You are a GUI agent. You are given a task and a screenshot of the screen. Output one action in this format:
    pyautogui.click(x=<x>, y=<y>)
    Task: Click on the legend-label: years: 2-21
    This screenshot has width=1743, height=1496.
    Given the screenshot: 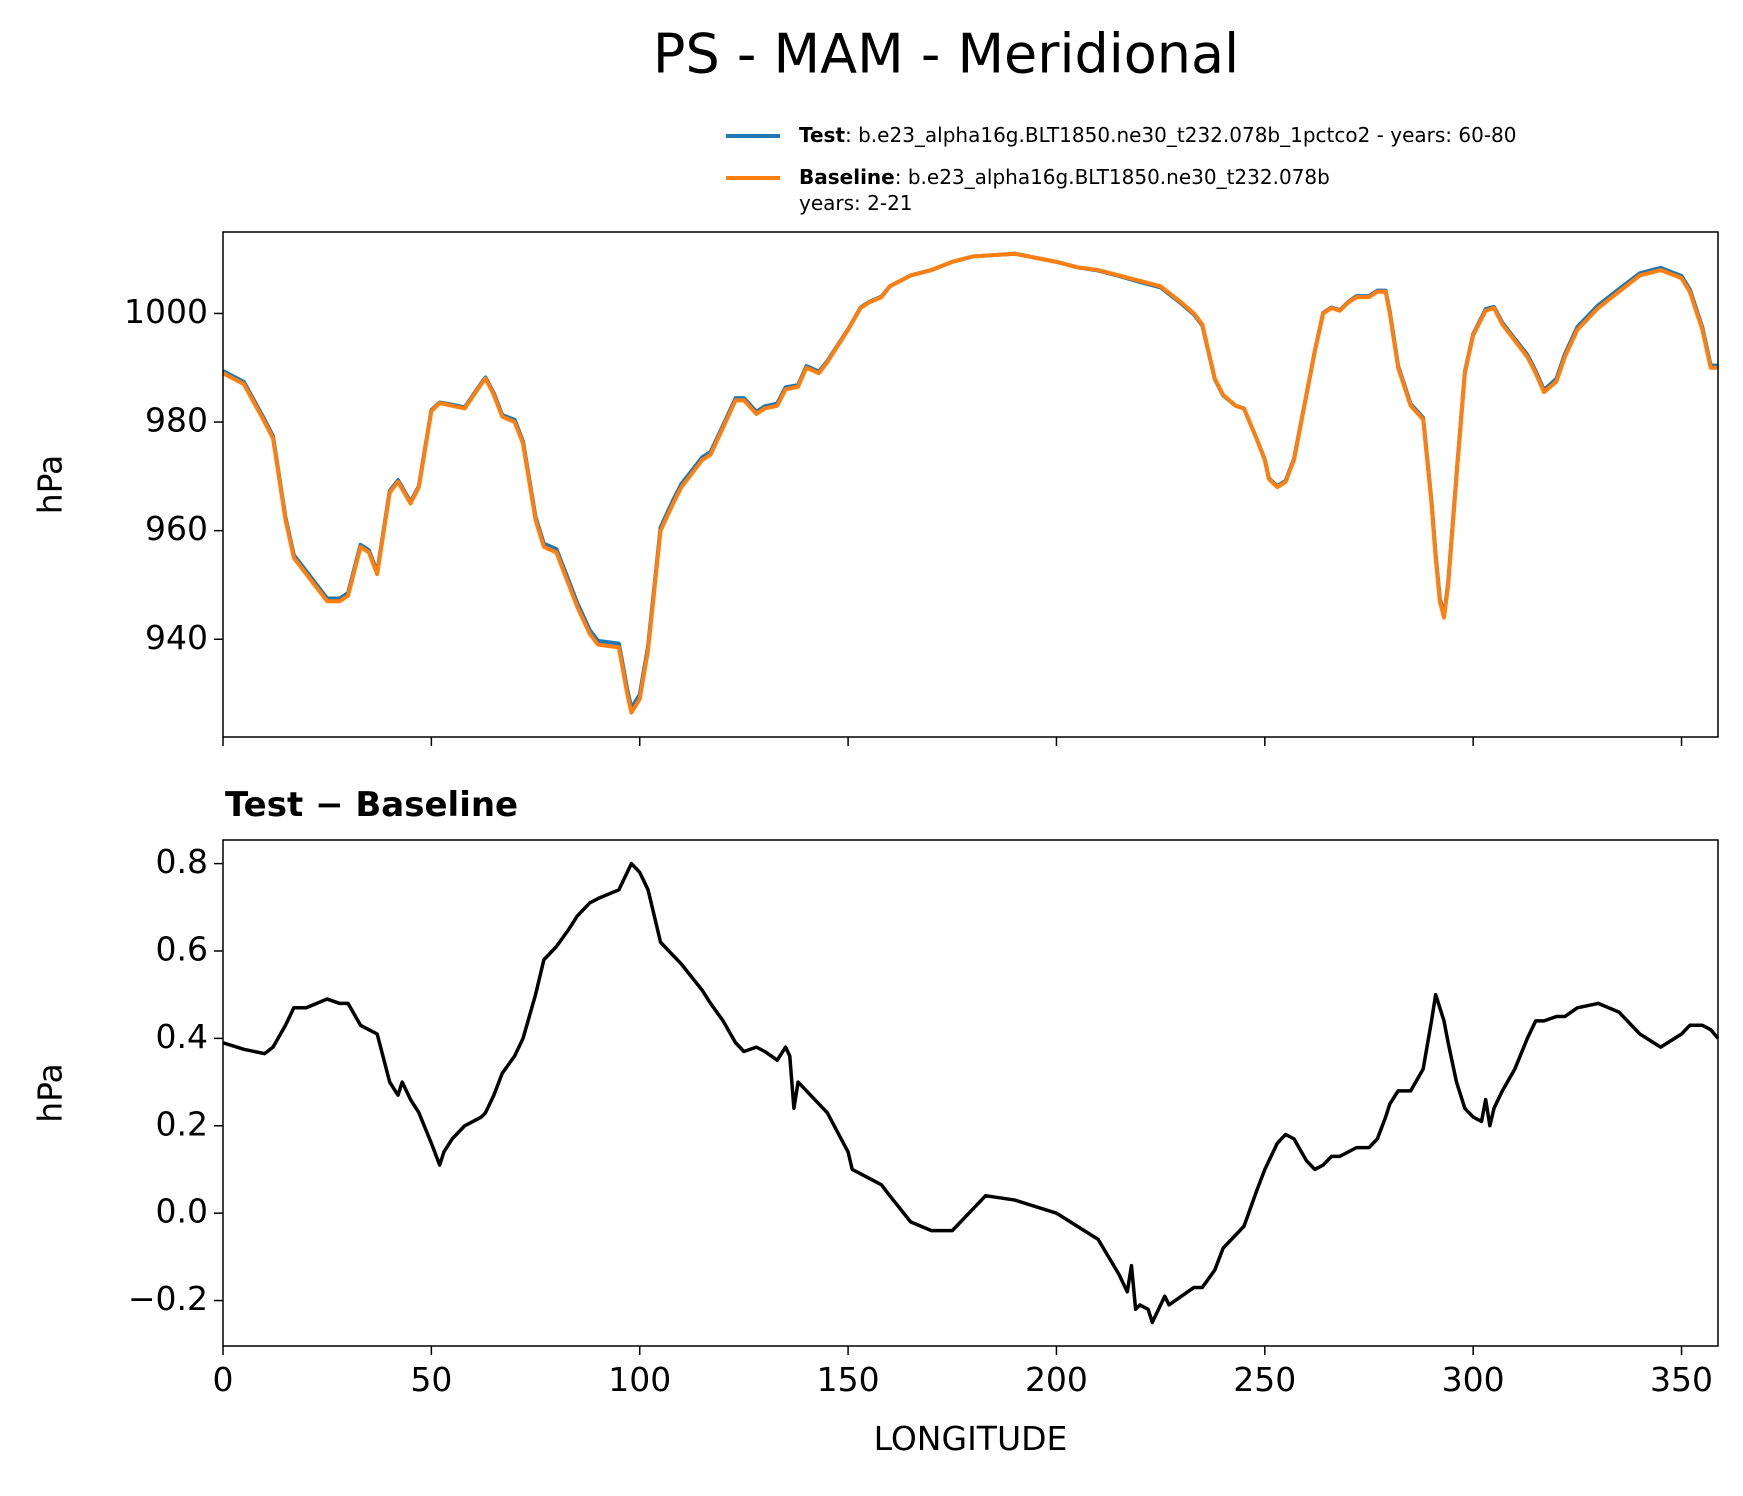 What is the action you would take?
    pyautogui.click(x=856, y=203)
    